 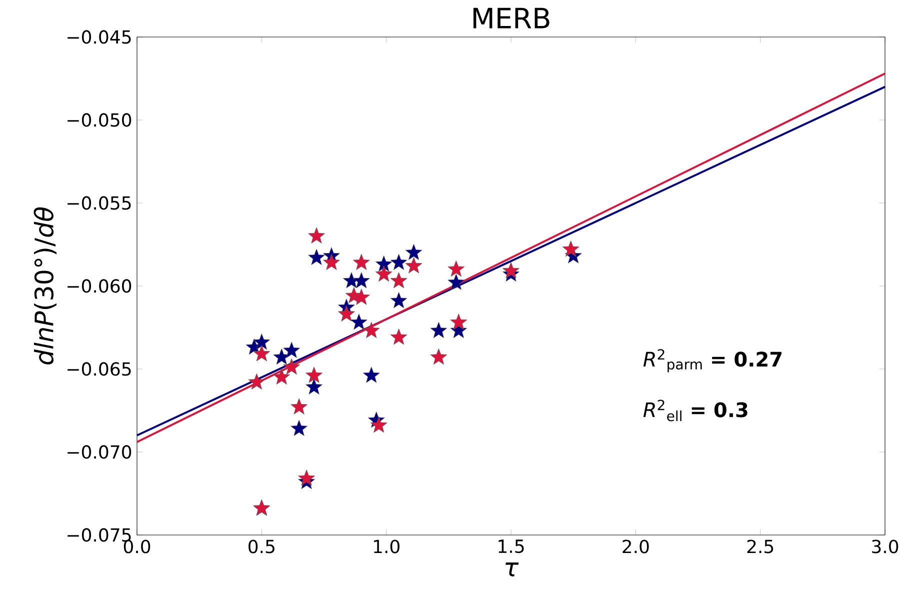 What do you see at coordinates (512, 569) in the screenshot?
I see `x-axis-title: τ` at bounding box center [512, 569].